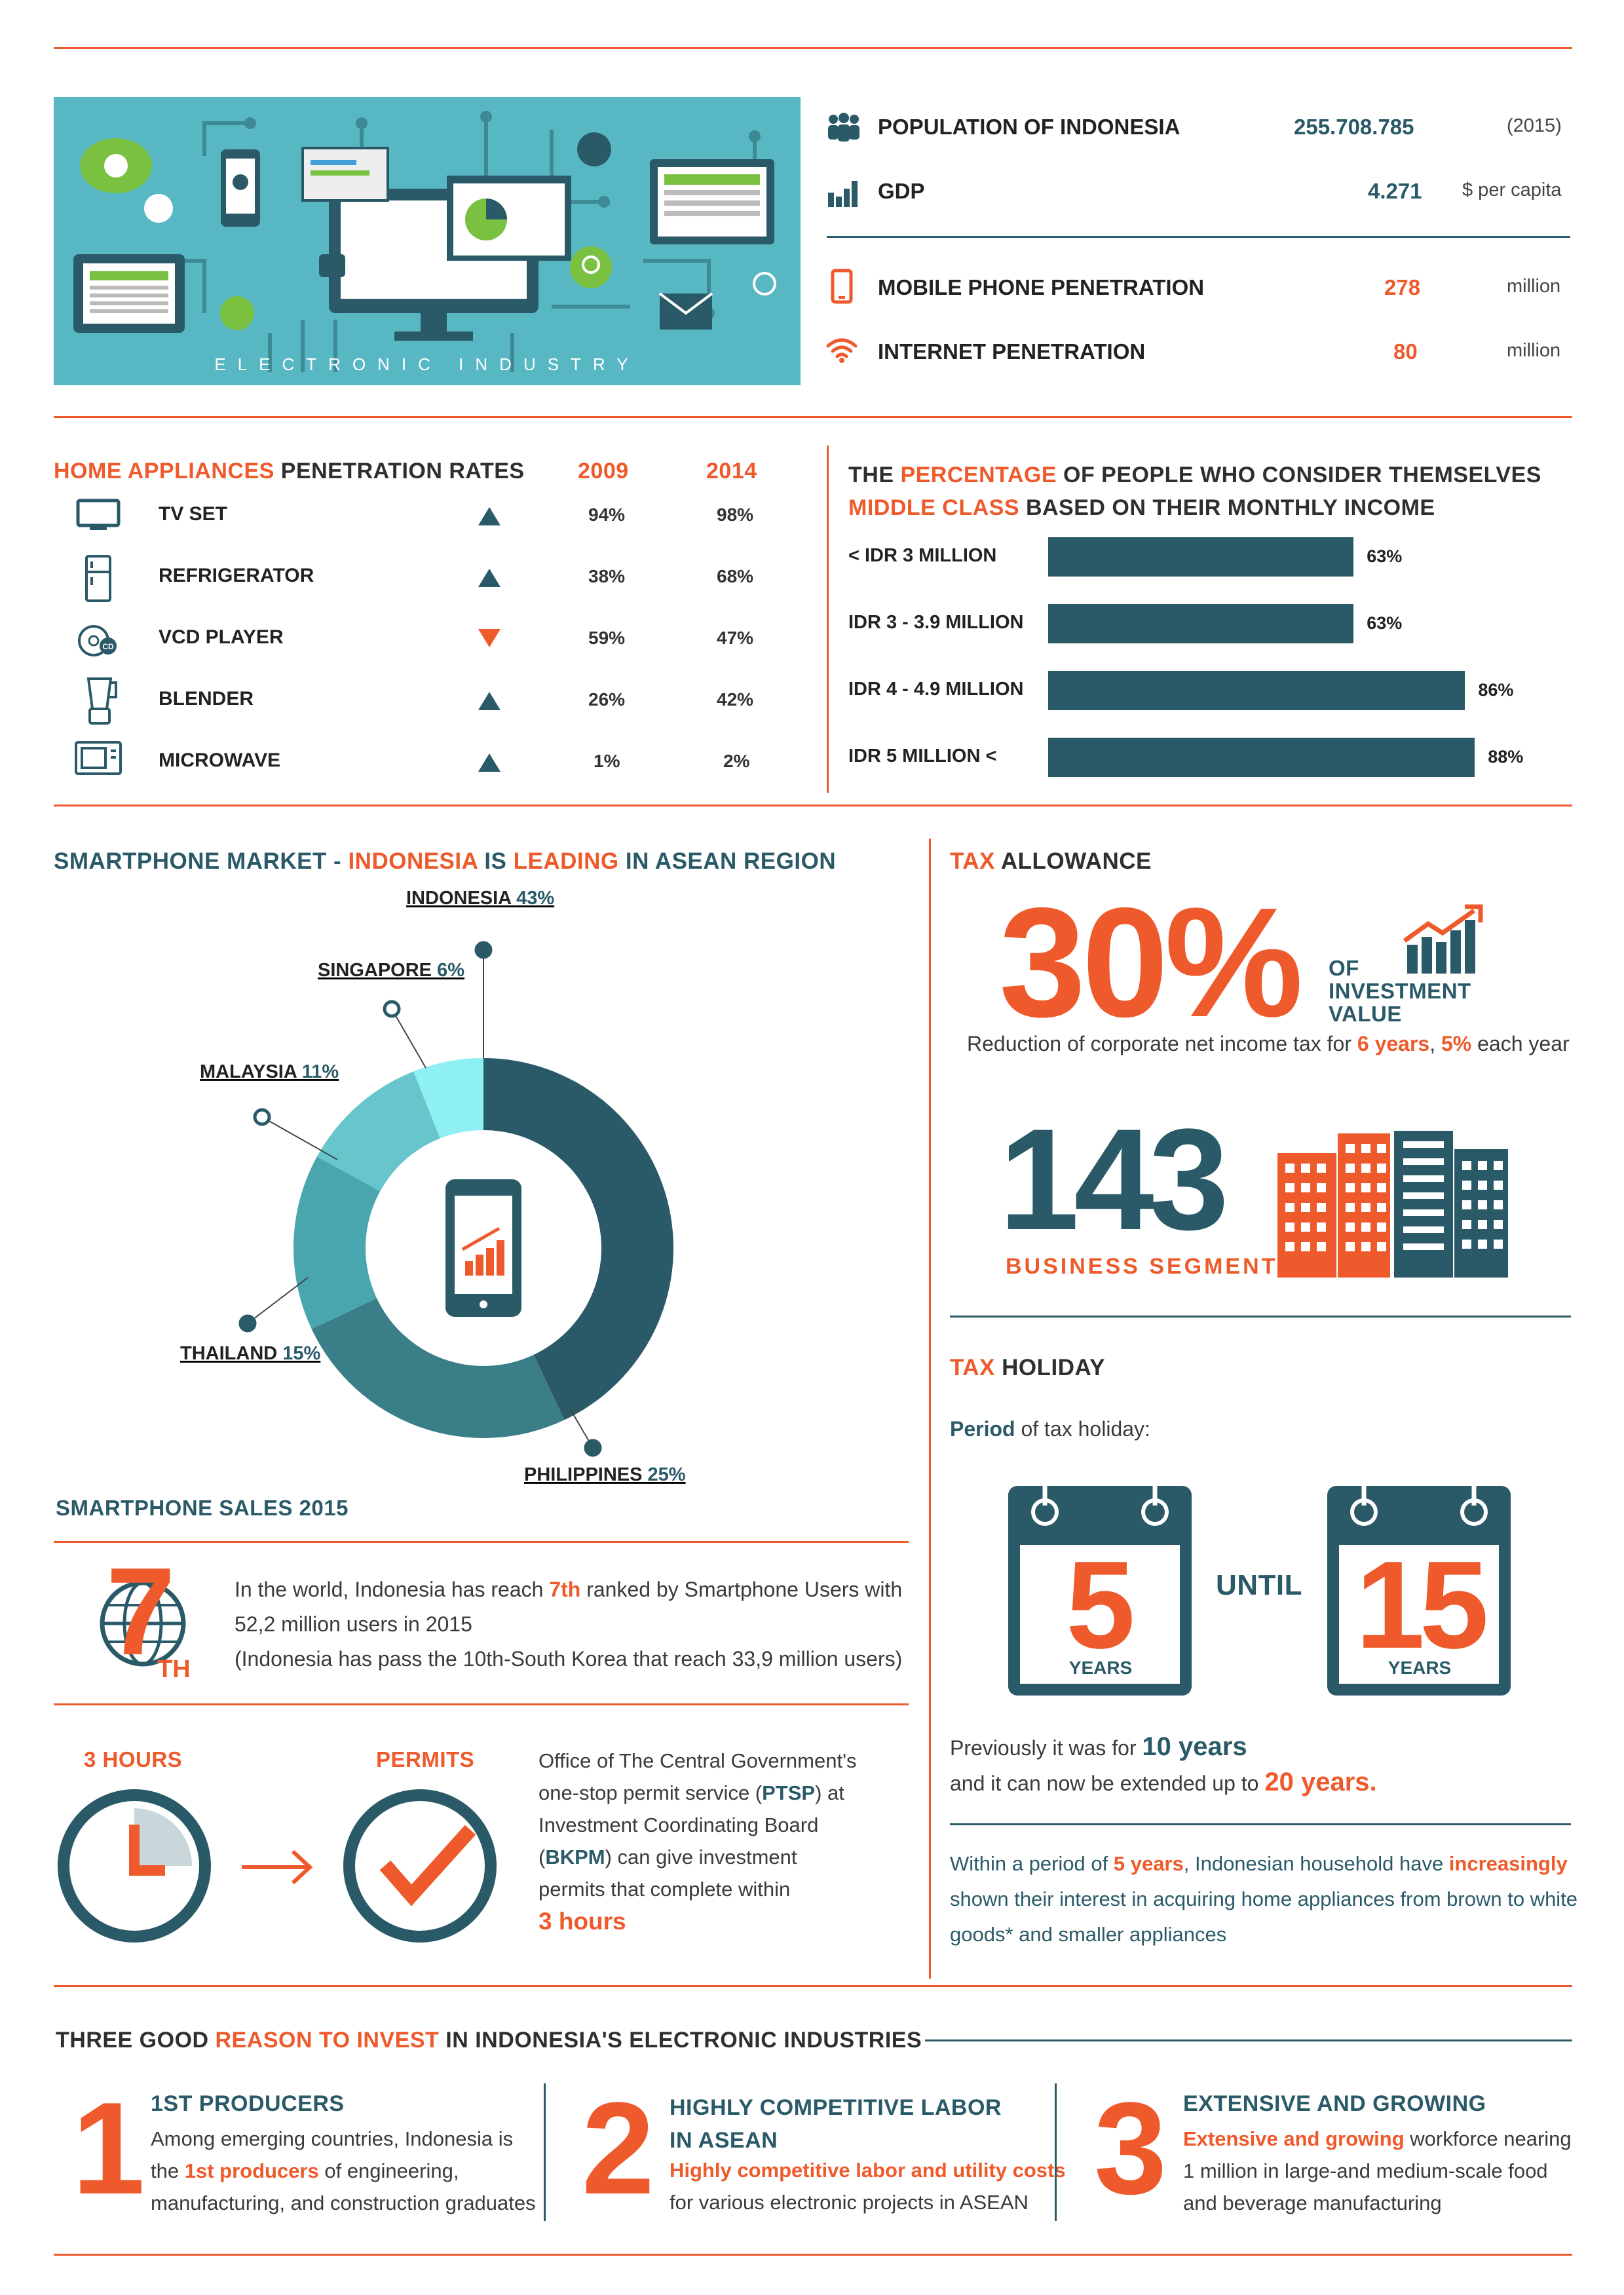  What do you see at coordinates (901, 191) in the screenshot?
I see `gdp-label: GDP` at bounding box center [901, 191].